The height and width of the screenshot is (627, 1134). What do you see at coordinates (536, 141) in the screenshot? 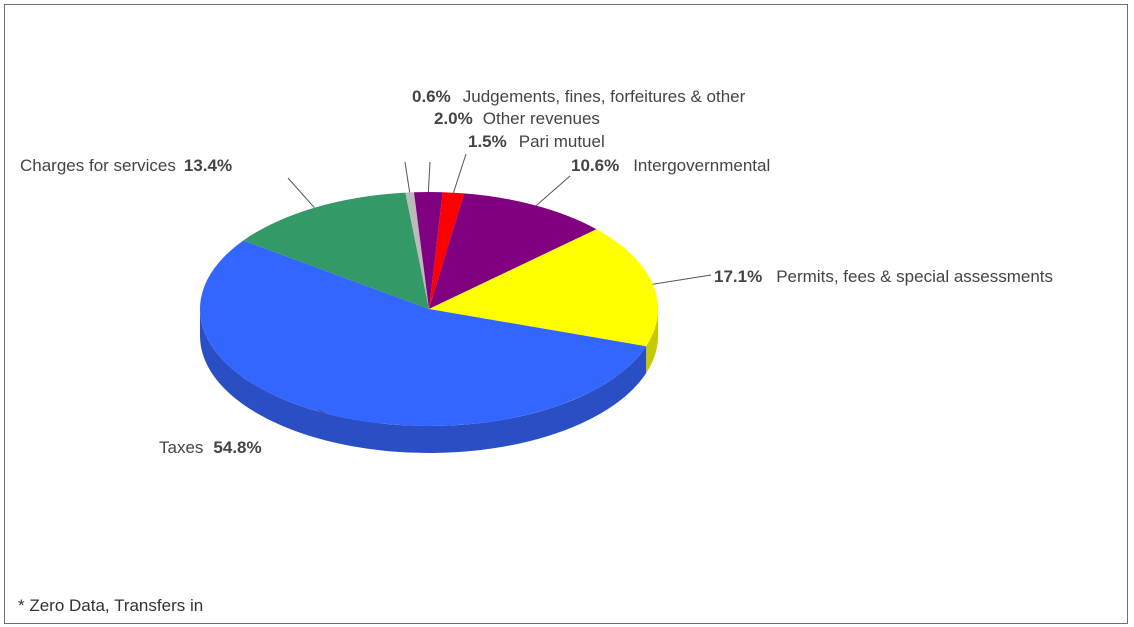
I see `label-pari-mutuel: 1.5% Pari mutuel` at bounding box center [536, 141].